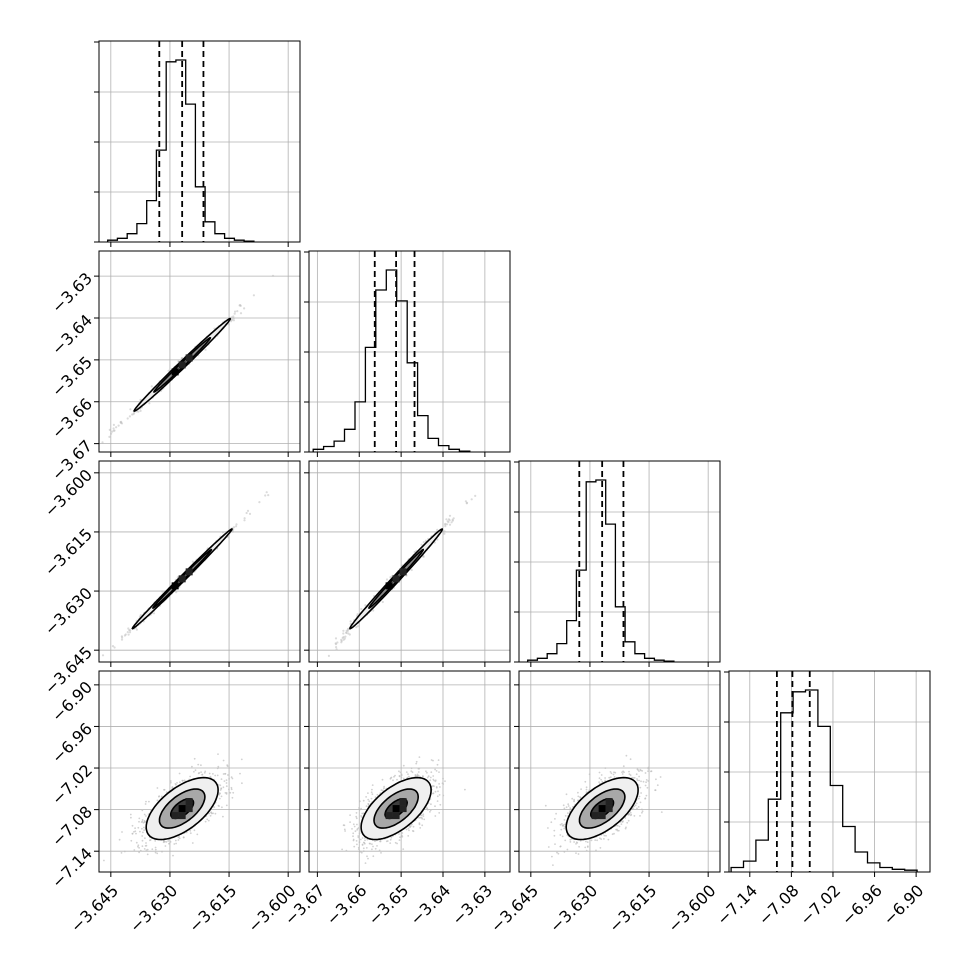 Image resolution: width=970 pixels, height=970 pixels. Describe the element at coordinates (72, 293) in the screenshot. I see `y-tick-label: −3.63` at that location.